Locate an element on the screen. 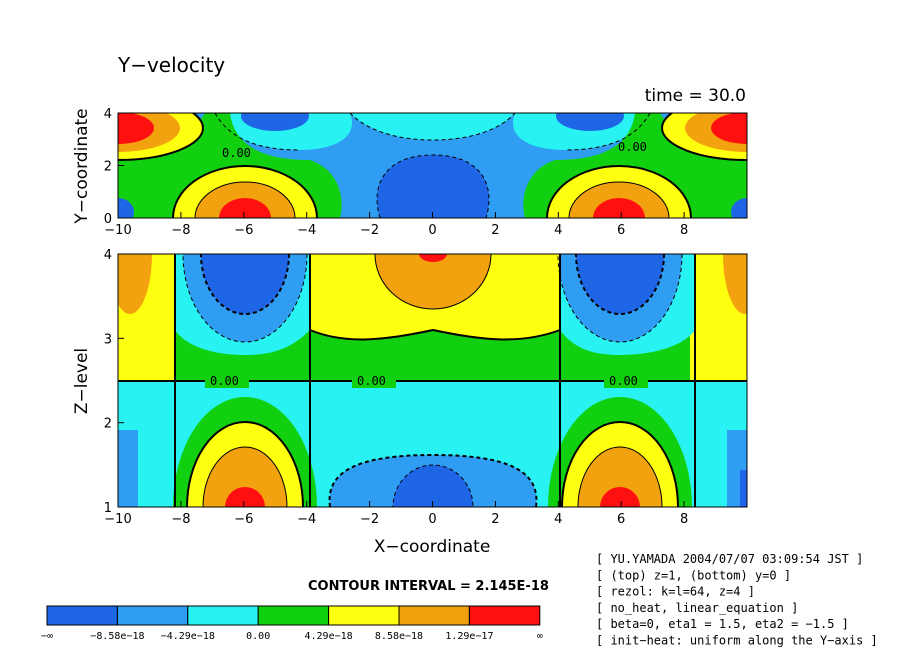  legend-label: 4.29e−18 is located at coordinates (329, 636).